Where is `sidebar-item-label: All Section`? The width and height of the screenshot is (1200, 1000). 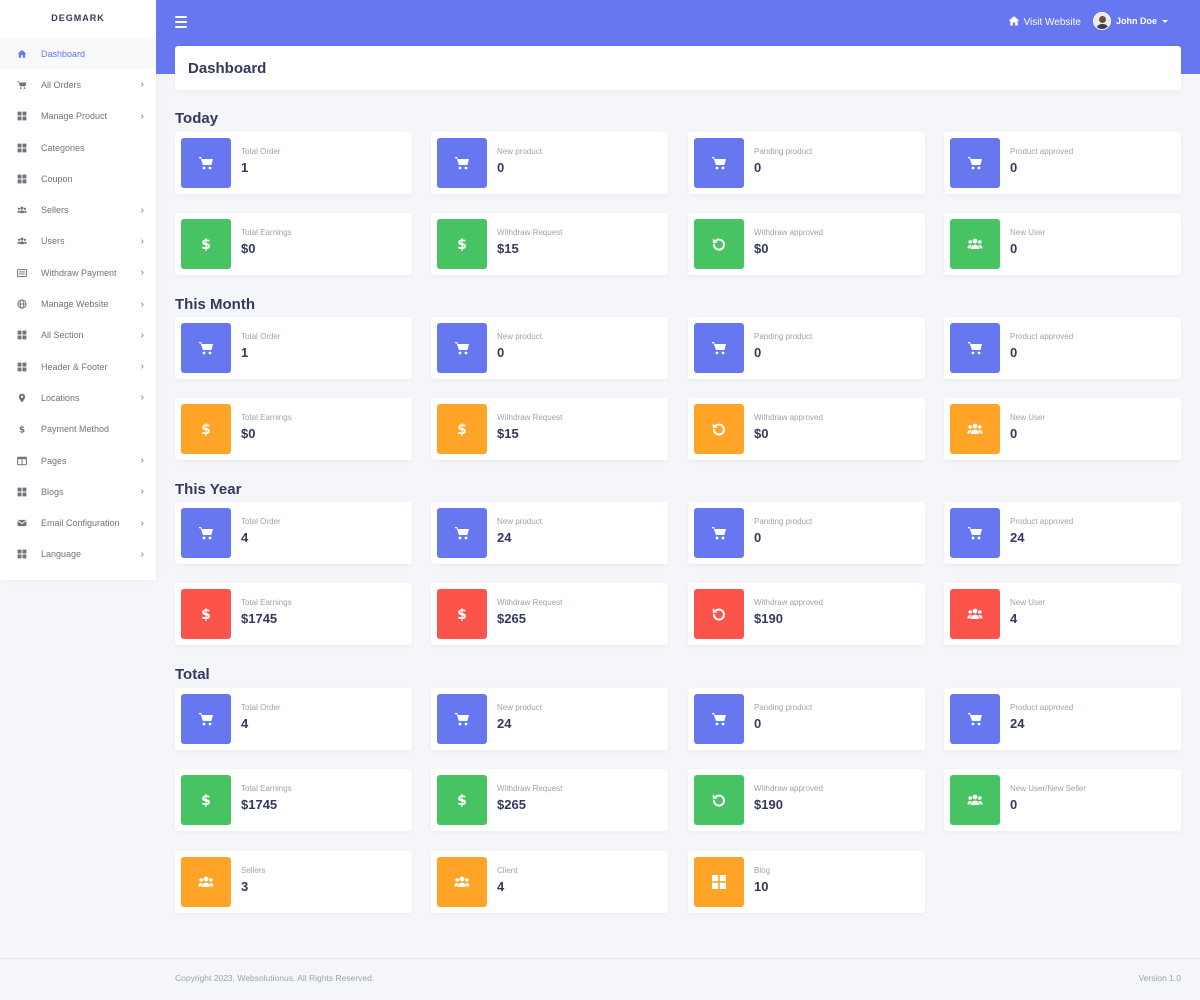 sidebar-item-label: All Section is located at coordinates (62, 335).